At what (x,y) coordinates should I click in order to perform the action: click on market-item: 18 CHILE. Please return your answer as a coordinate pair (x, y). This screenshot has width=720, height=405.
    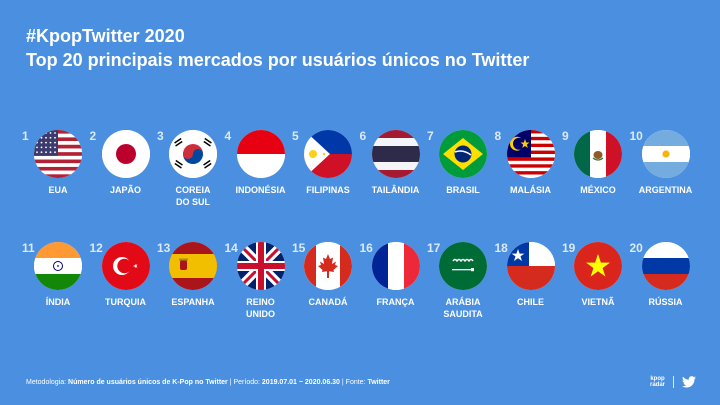
    Looking at the image, I should click on (528, 288).